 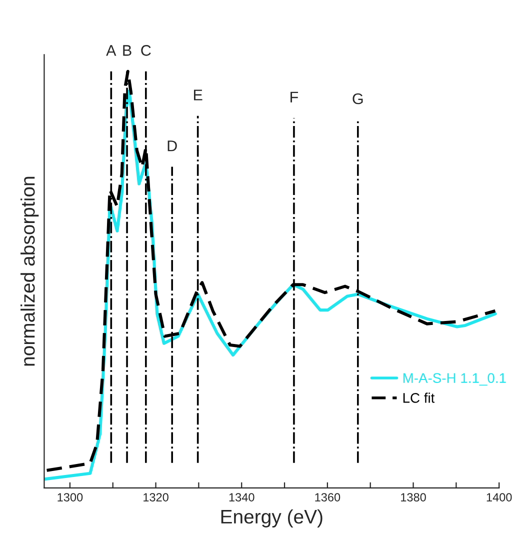 What do you see at coordinates (70, 497) in the screenshot?
I see `x-tick-label: 1300` at bounding box center [70, 497].